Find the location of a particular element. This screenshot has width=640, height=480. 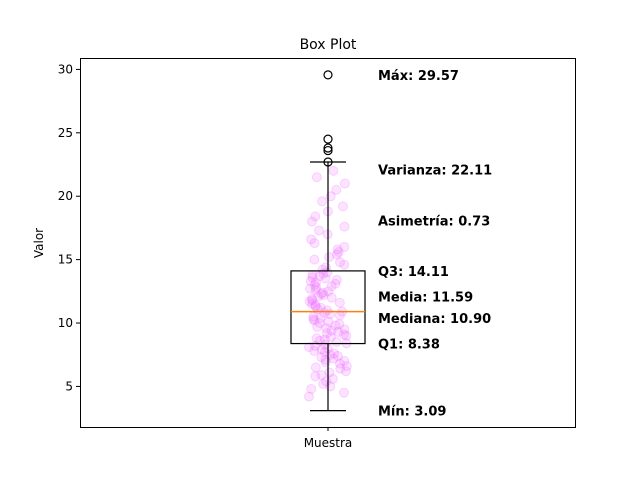

chart-title: Box Plot is located at coordinates (328, 45).